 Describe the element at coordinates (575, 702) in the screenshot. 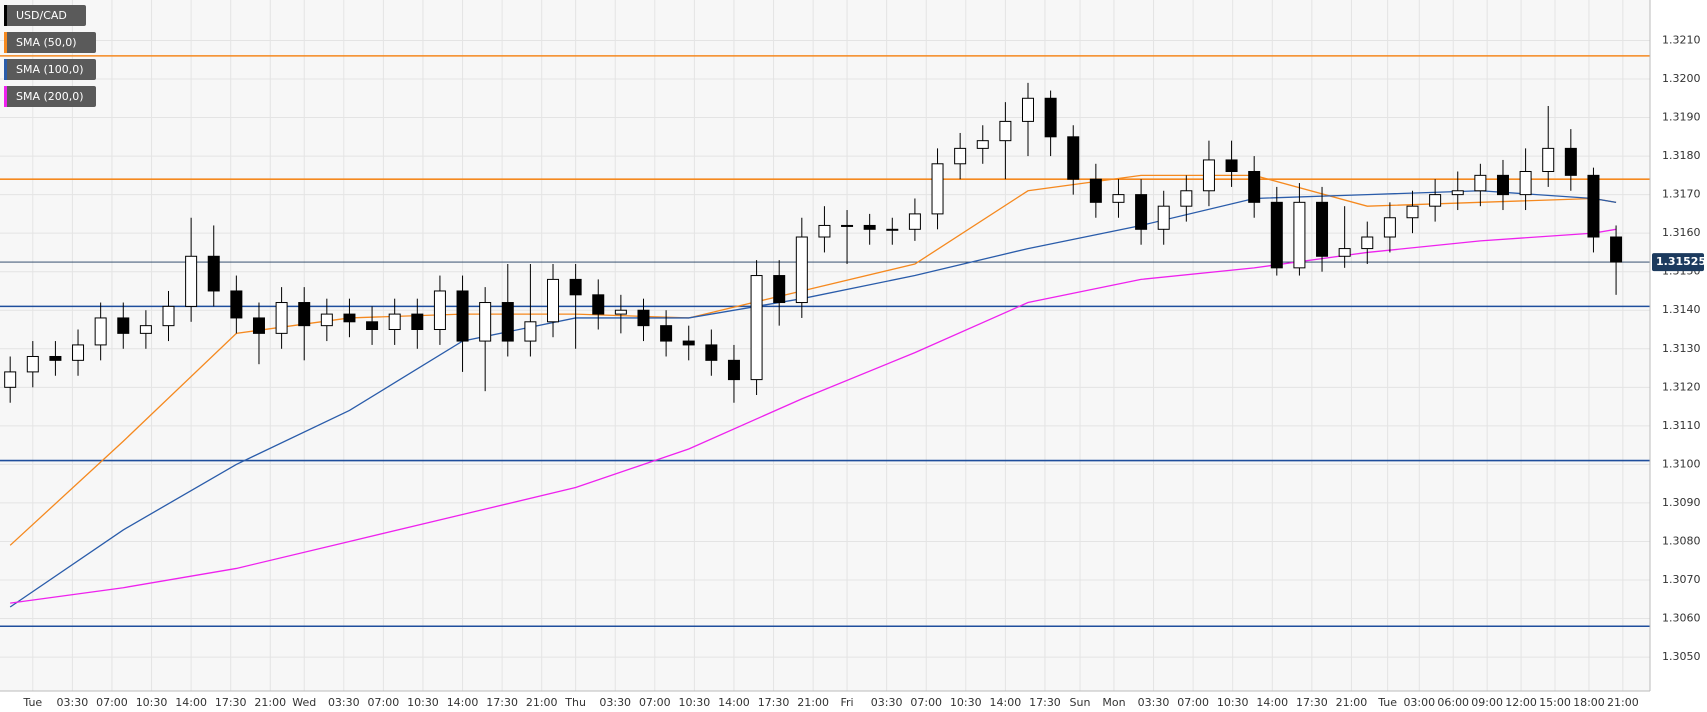

I see `x-tick-label: Thu` at that location.